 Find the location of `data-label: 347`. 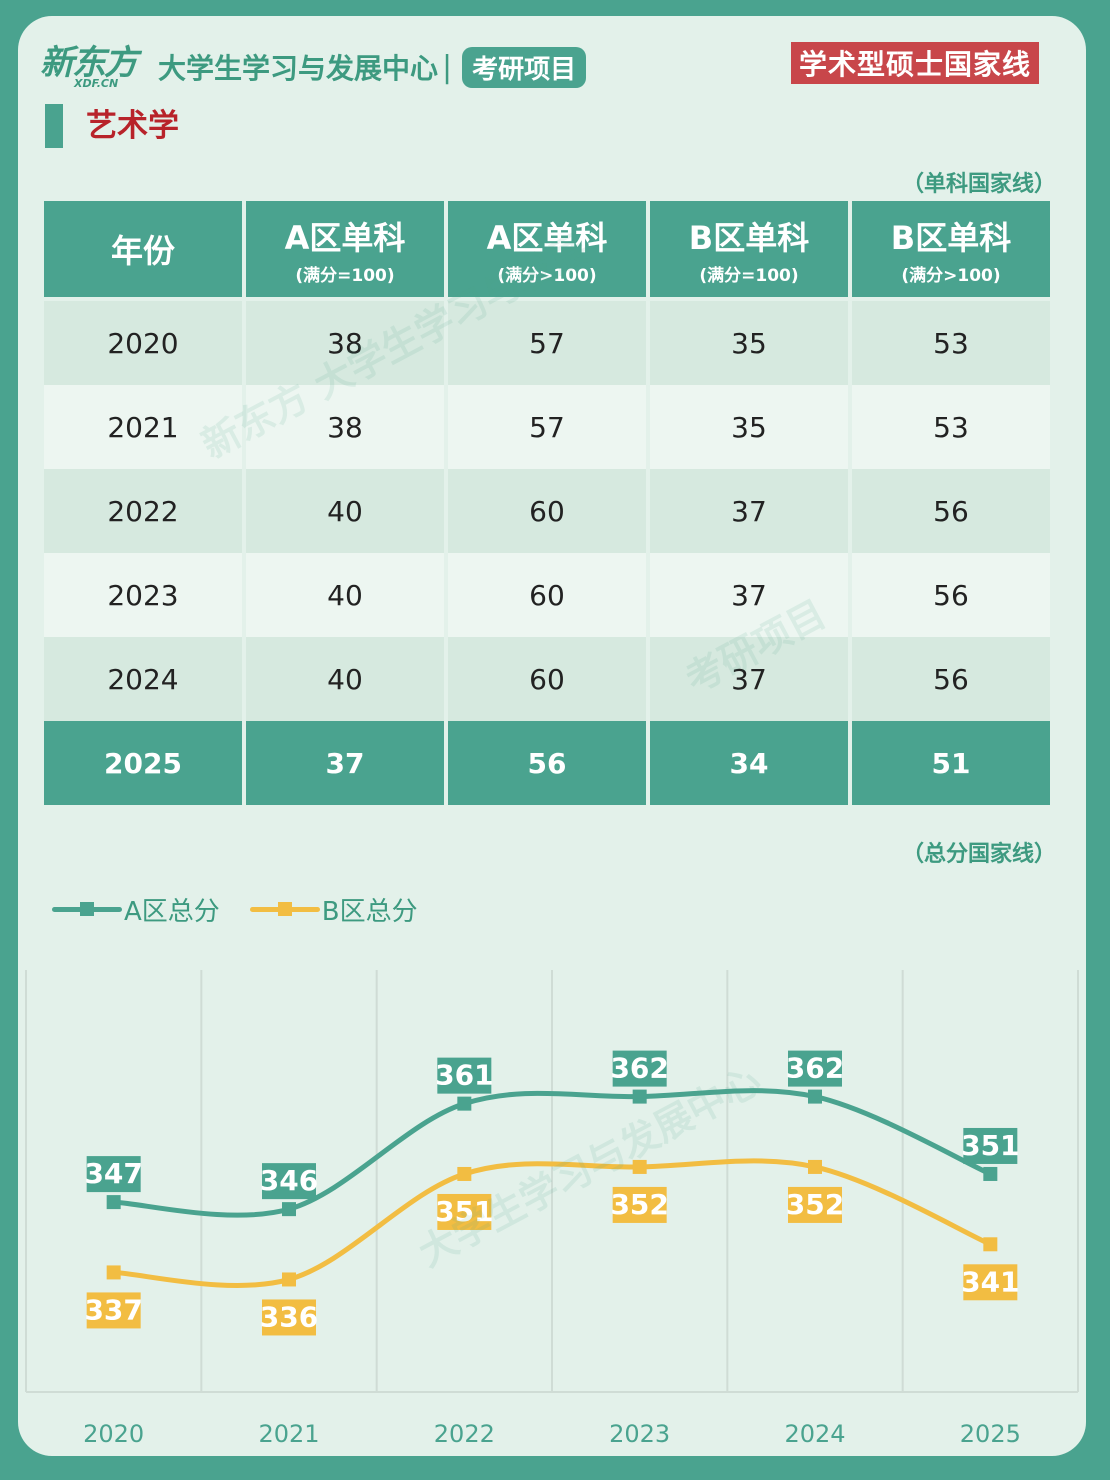

data-label: 347 is located at coordinates (113, 1173).